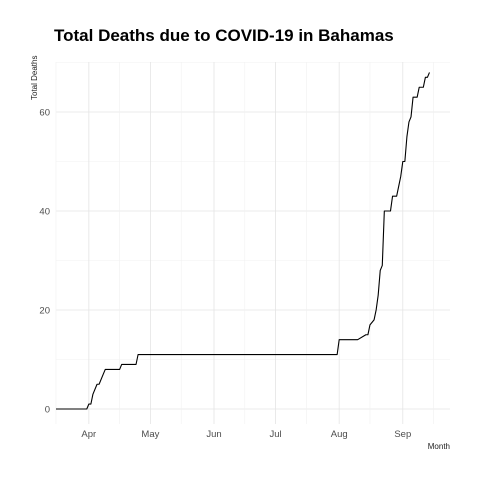  What do you see at coordinates (224, 35) in the screenshot?
I see `chart-title: Total Deaths due to COVID-19 in Bahamas` at bounding box center [224, 35].